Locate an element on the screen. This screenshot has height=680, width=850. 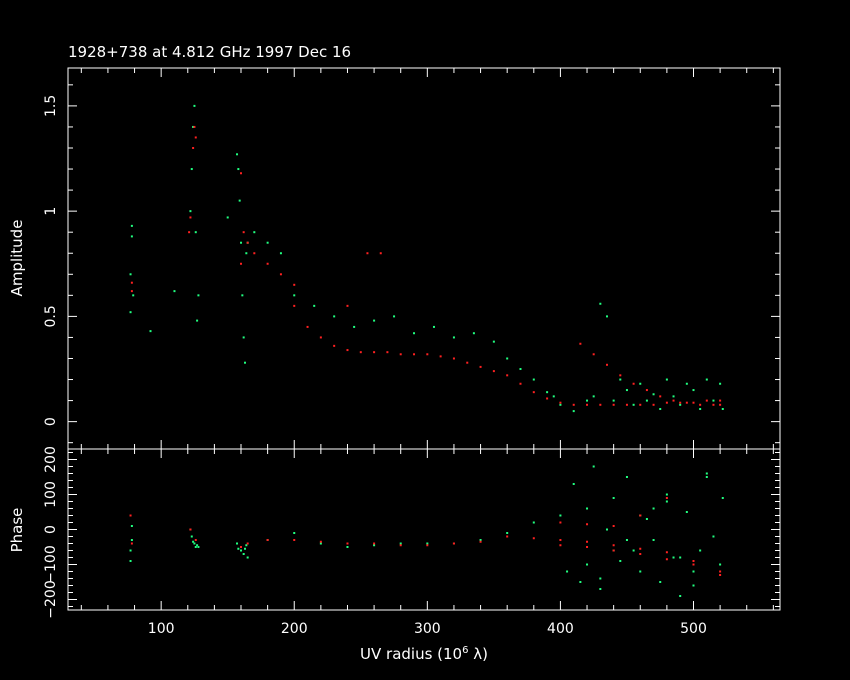
phase-points is located at coordinates (426, 531).